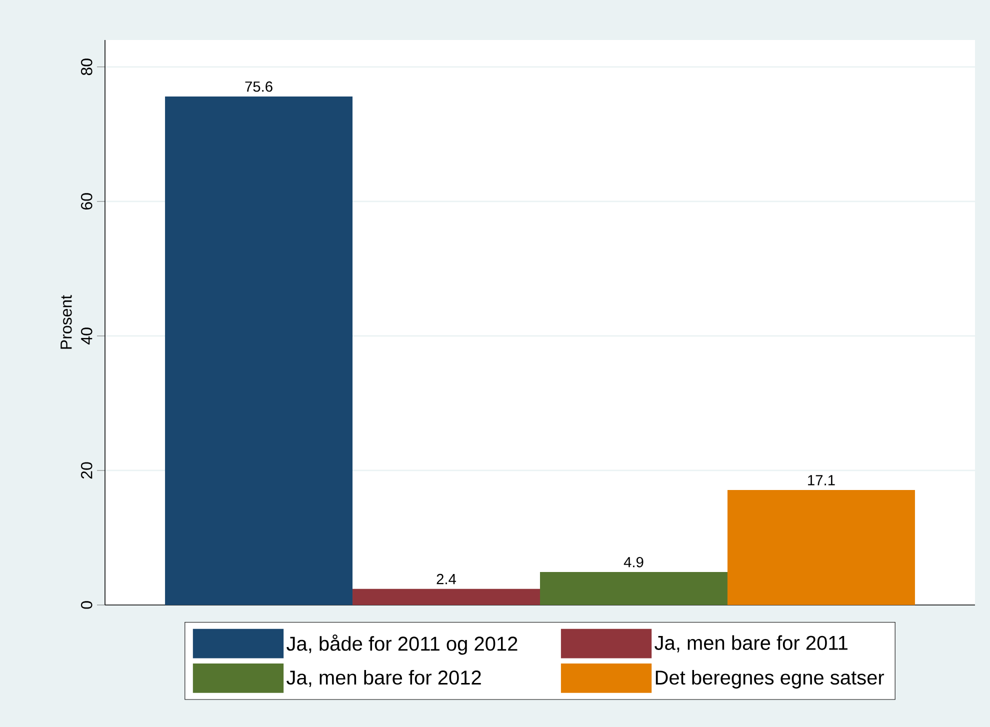  Describe the element at coordinates (383, 678) in the screenshot. I see `legend-label: Ja, men bare for 2012` at that location.